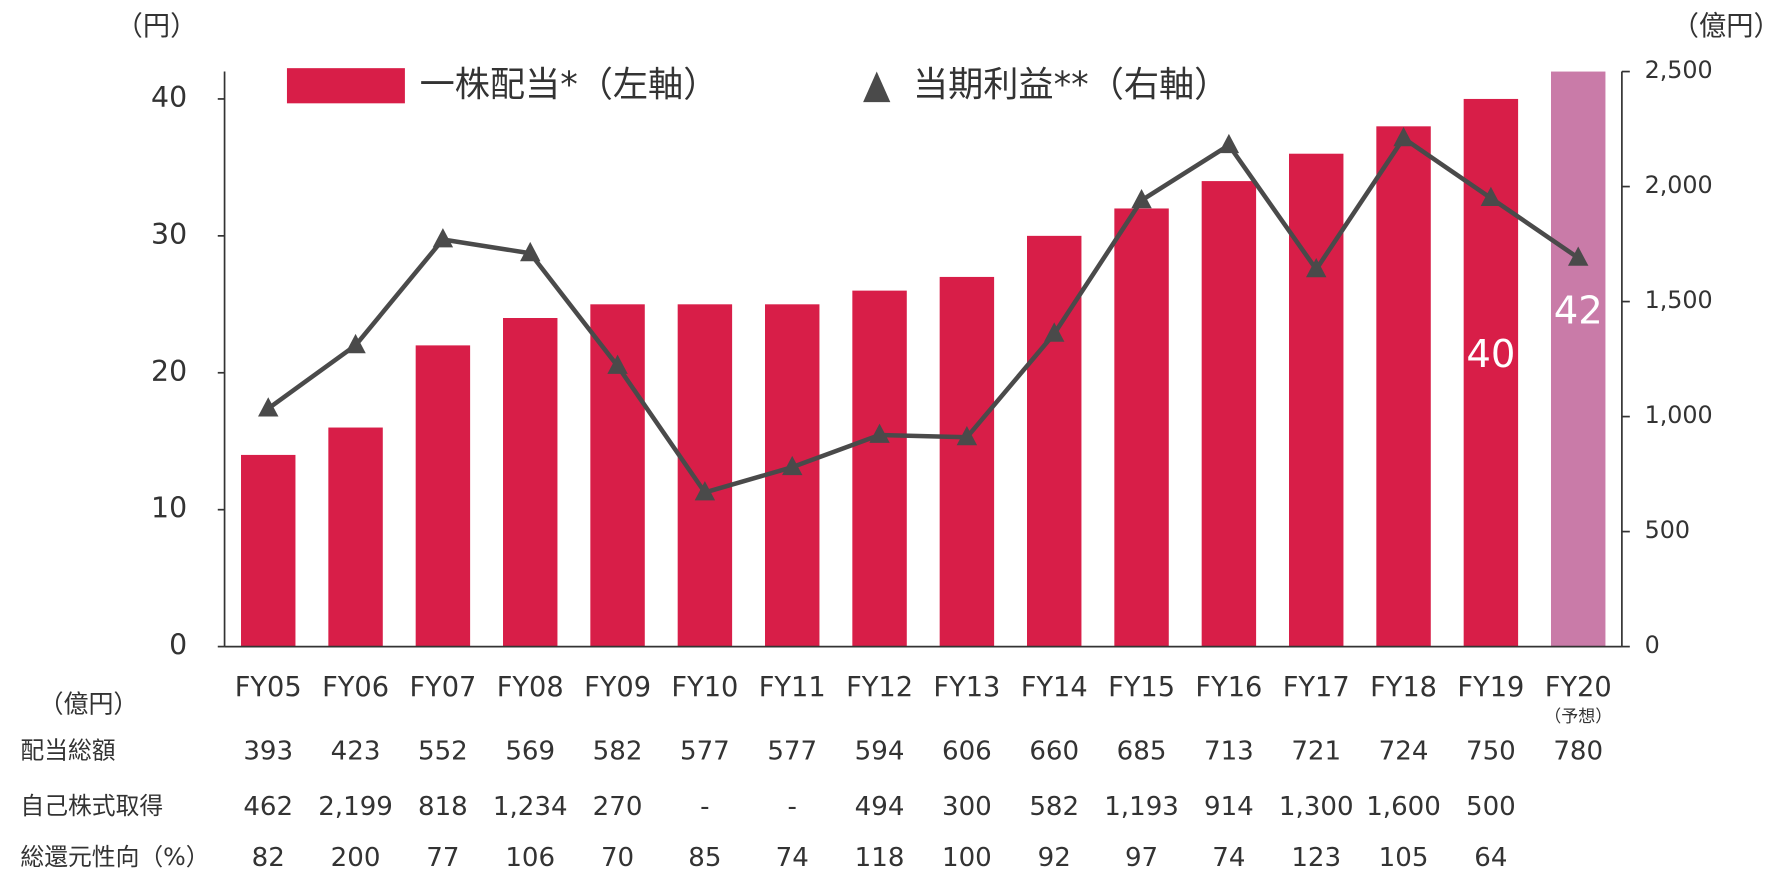  What do you see at coordinates (443, 807) in the screenshot?
I see `table-cell: 818` at bounding box center [443, 807].